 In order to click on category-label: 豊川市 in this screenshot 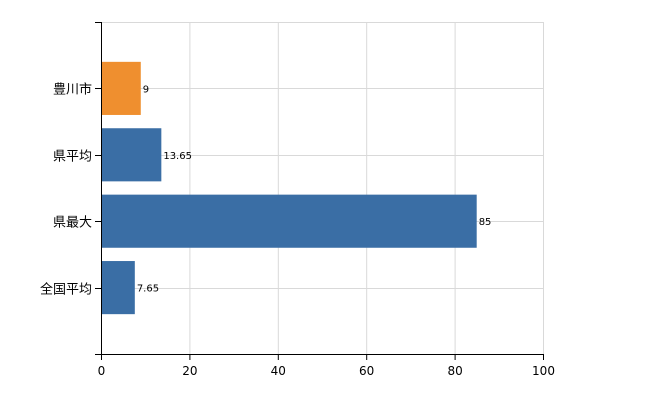, I will do `click(72, 90)`.